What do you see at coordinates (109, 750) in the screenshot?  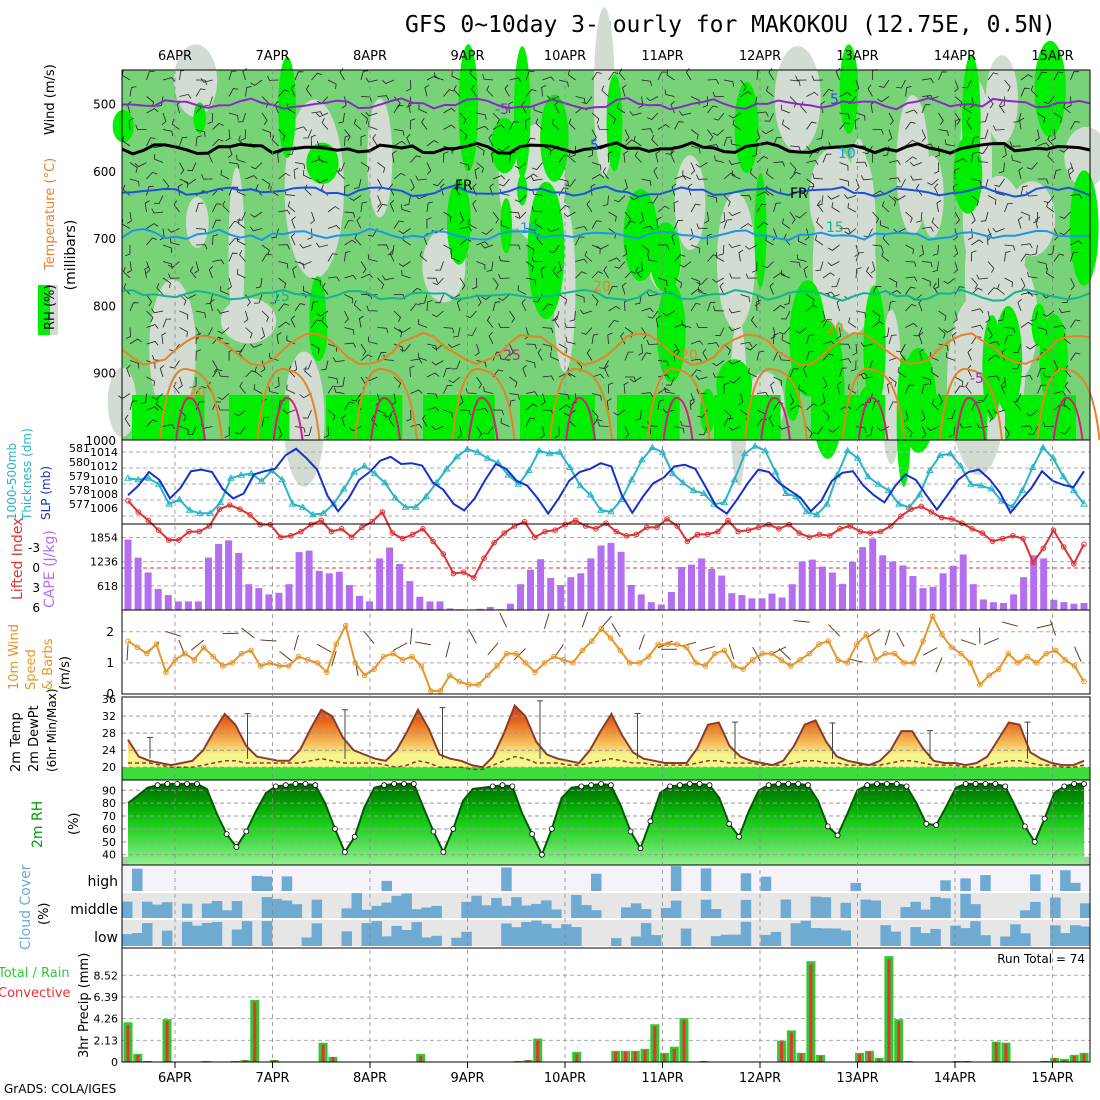 I see `temp-tick-label: 24` at bounding box center [109, 750].